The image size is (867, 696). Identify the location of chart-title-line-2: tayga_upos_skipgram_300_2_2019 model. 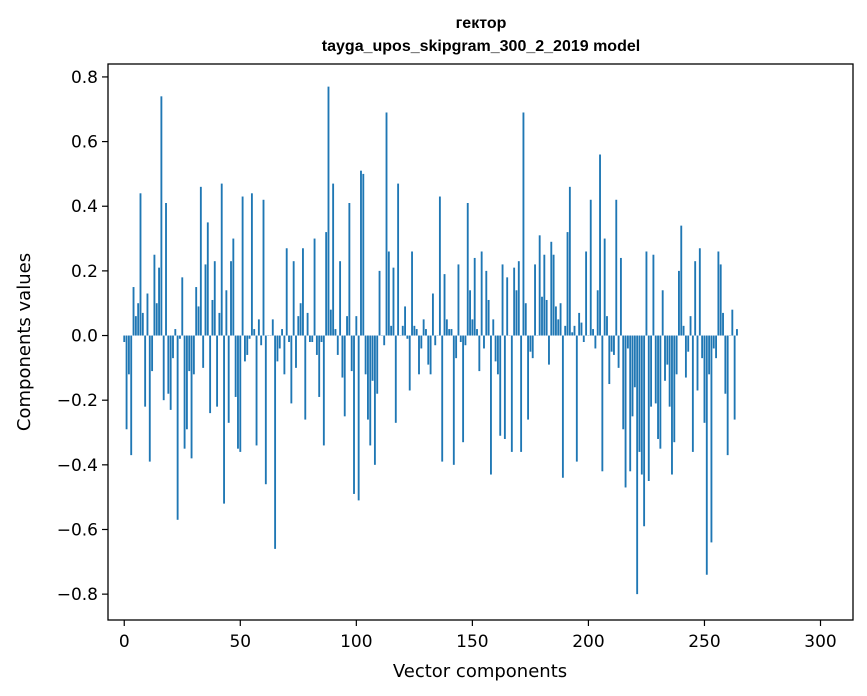
(481, 46).